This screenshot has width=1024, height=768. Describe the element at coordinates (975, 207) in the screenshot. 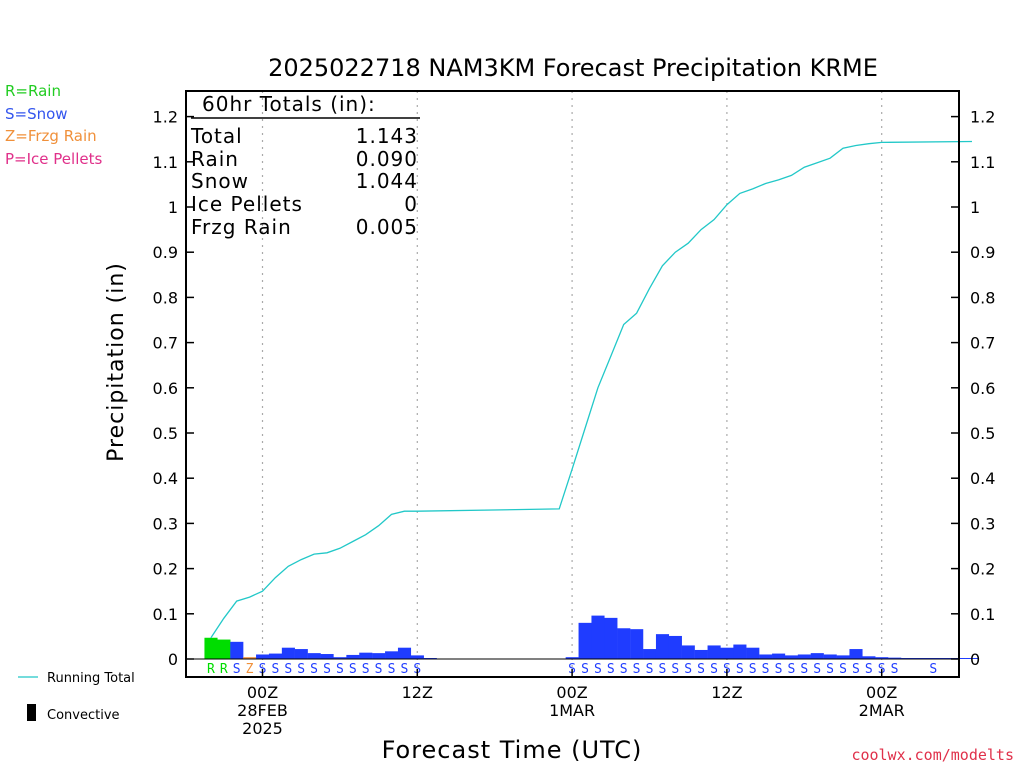

I see `y-tick-label-right: 1` at that location.